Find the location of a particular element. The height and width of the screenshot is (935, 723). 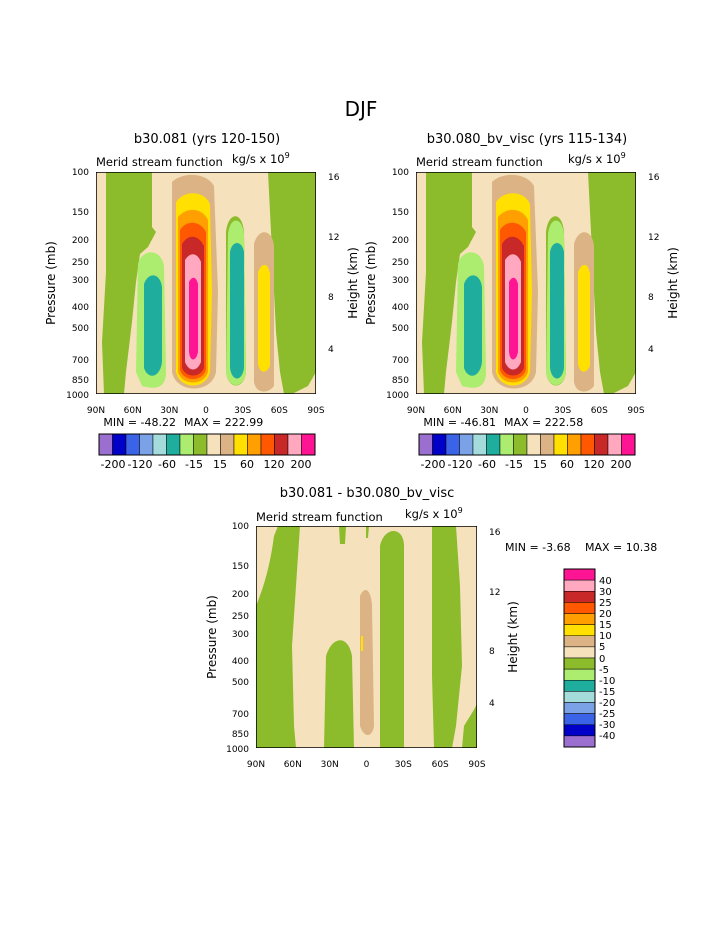

right-minmax: MIN = -46.81 MAX = 222.58 is located at coordinates (503, 422).